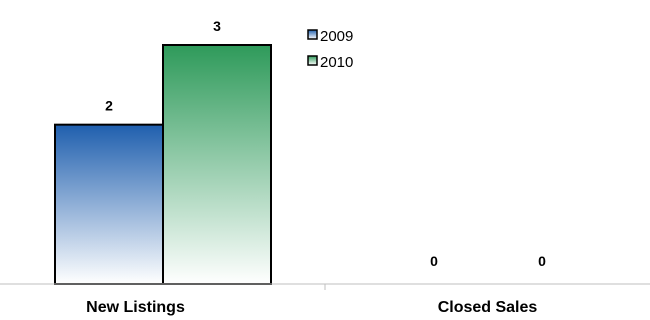  Describe the element at coordinates (542, 261) in the screenshot. I see `data-label-2010-closed-sales: 0` at that location.